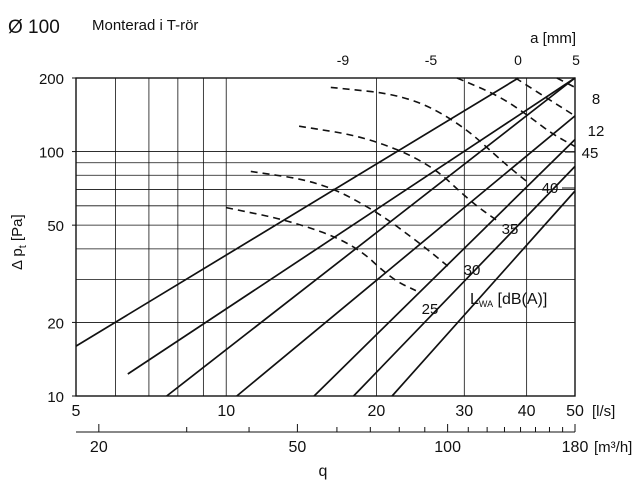 This screenshot has height=482, width=644. Describe the element at coordinates (430, 309) in the screenshot. I see `sound-level-label-25: 25` at that location.